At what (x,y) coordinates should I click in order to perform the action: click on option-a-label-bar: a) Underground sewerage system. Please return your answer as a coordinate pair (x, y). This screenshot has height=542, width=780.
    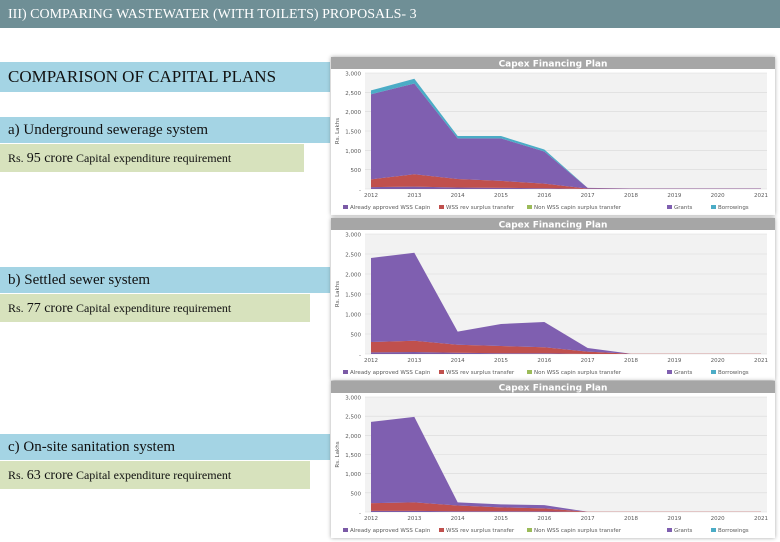
    Looking at the image, I should click on (165, 130).